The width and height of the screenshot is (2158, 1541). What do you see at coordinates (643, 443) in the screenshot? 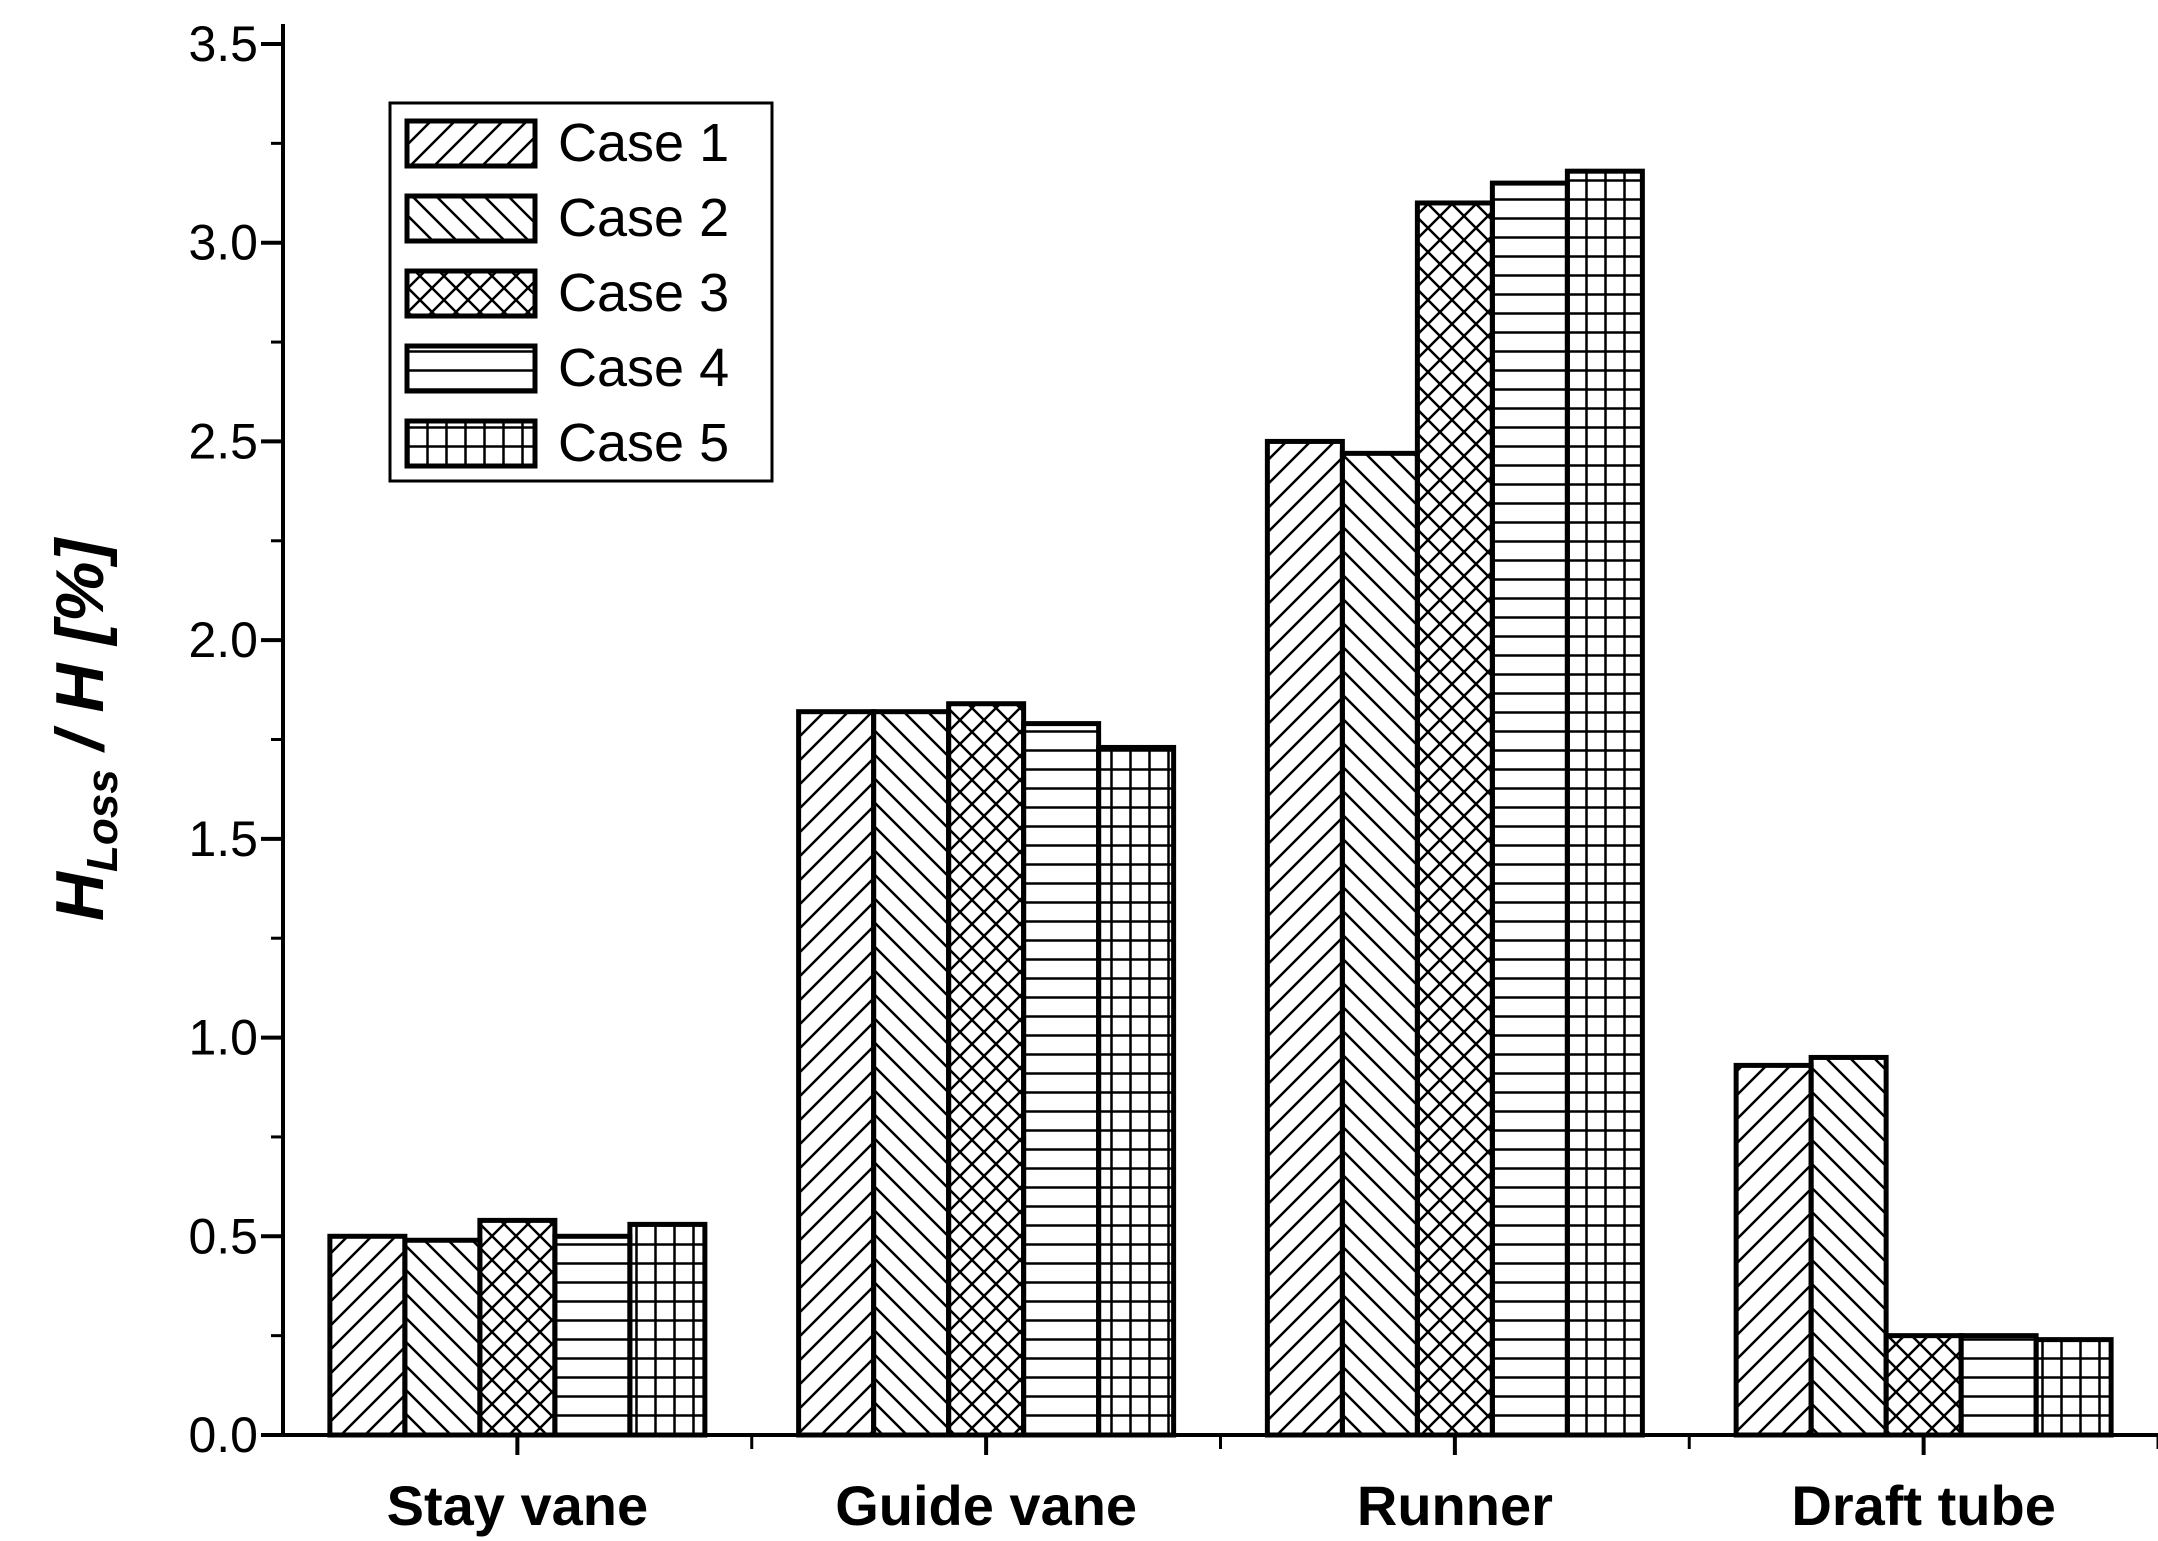
I see `legend-label: Case 5` at bounding box center [643, 443].